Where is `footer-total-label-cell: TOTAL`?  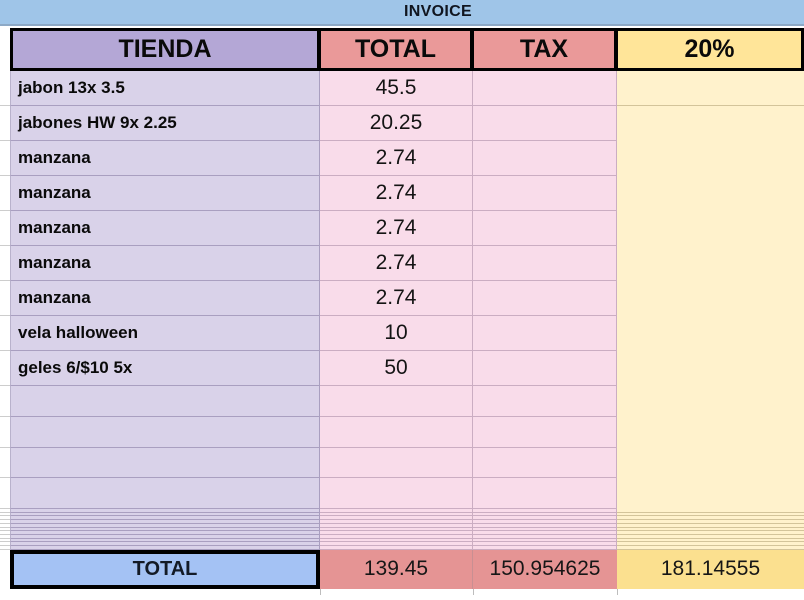 footer-total-label-cell: TOTAL is located at coordinates (165, 569).